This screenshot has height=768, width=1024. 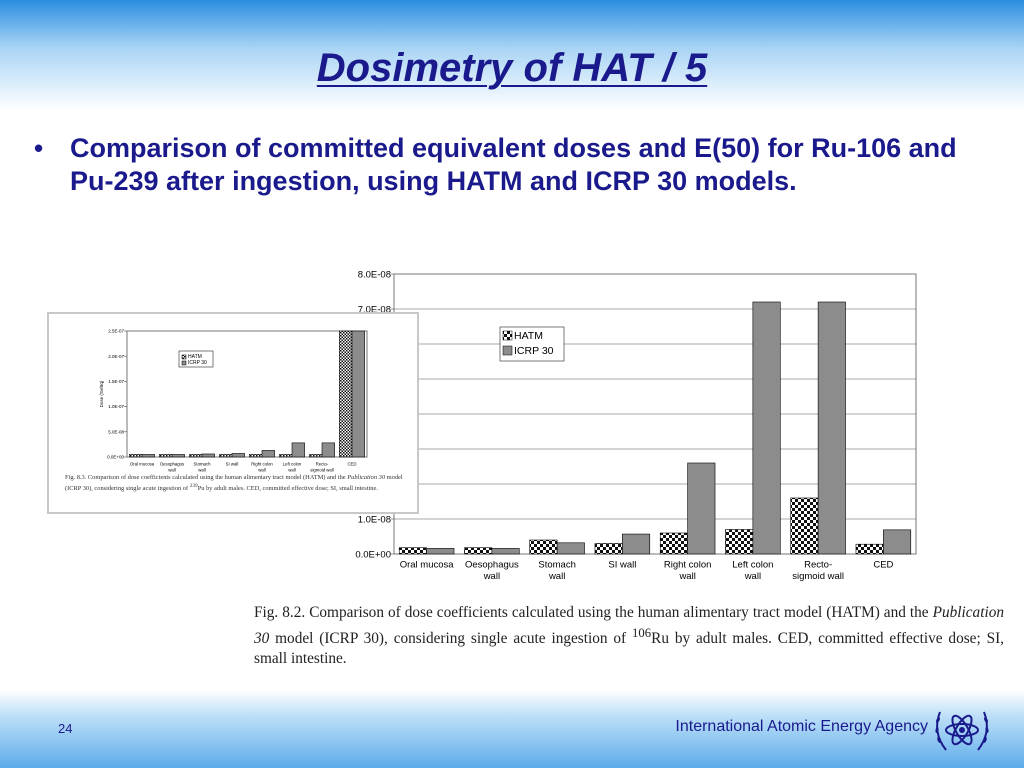 I want to click on chart-legend: HATM ICRP 30, so click(x=532, y=344).